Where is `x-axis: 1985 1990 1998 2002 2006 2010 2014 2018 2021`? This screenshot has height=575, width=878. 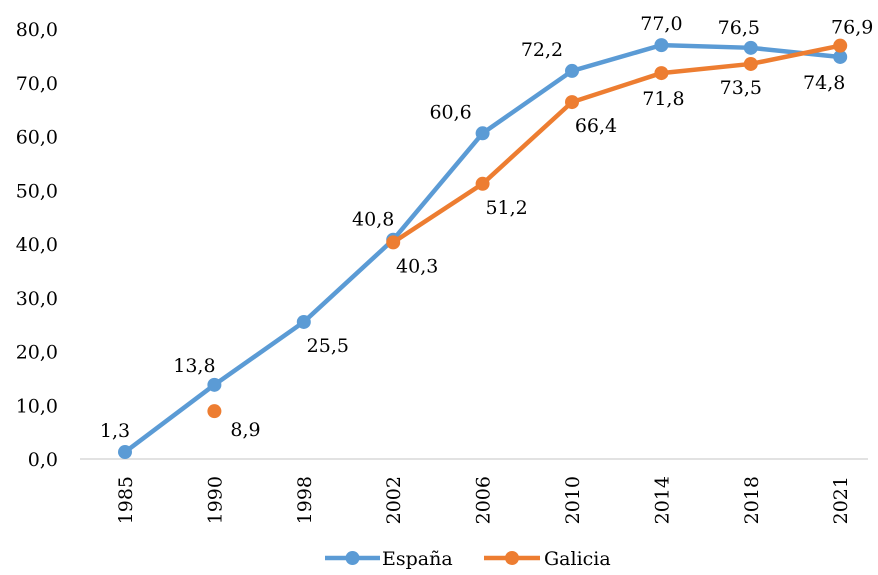
x-axis: 1985 1990 1998 2002 2006 2010 2014 2018 2021 is located at coordinates (474, 491).